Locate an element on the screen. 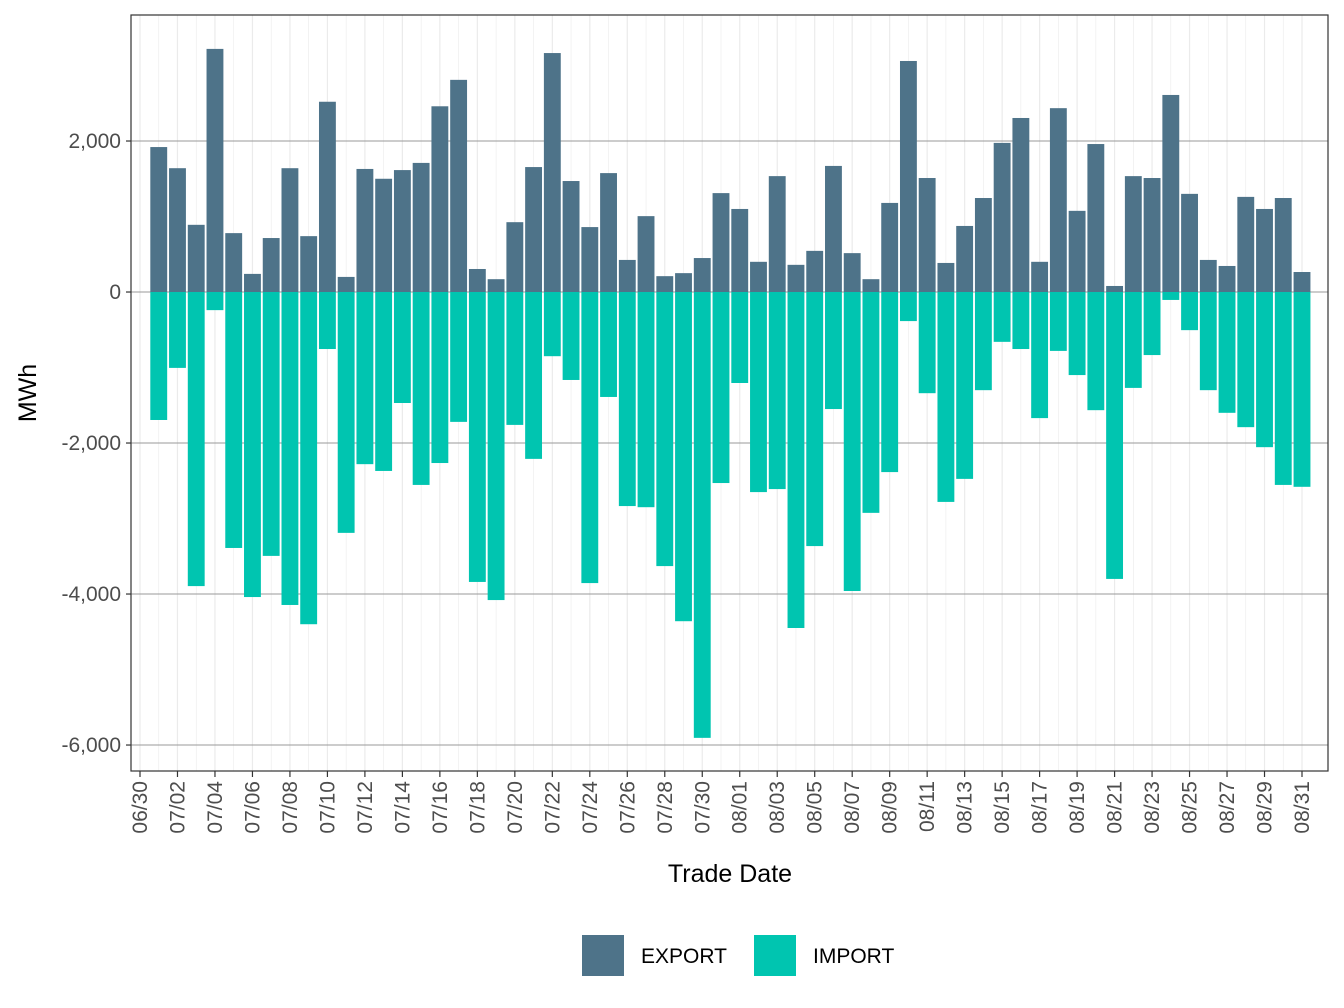 The height and width of the screenshot is (1008, 1344). x-tick-label: 07/14 is located at coordinates (402, 807).